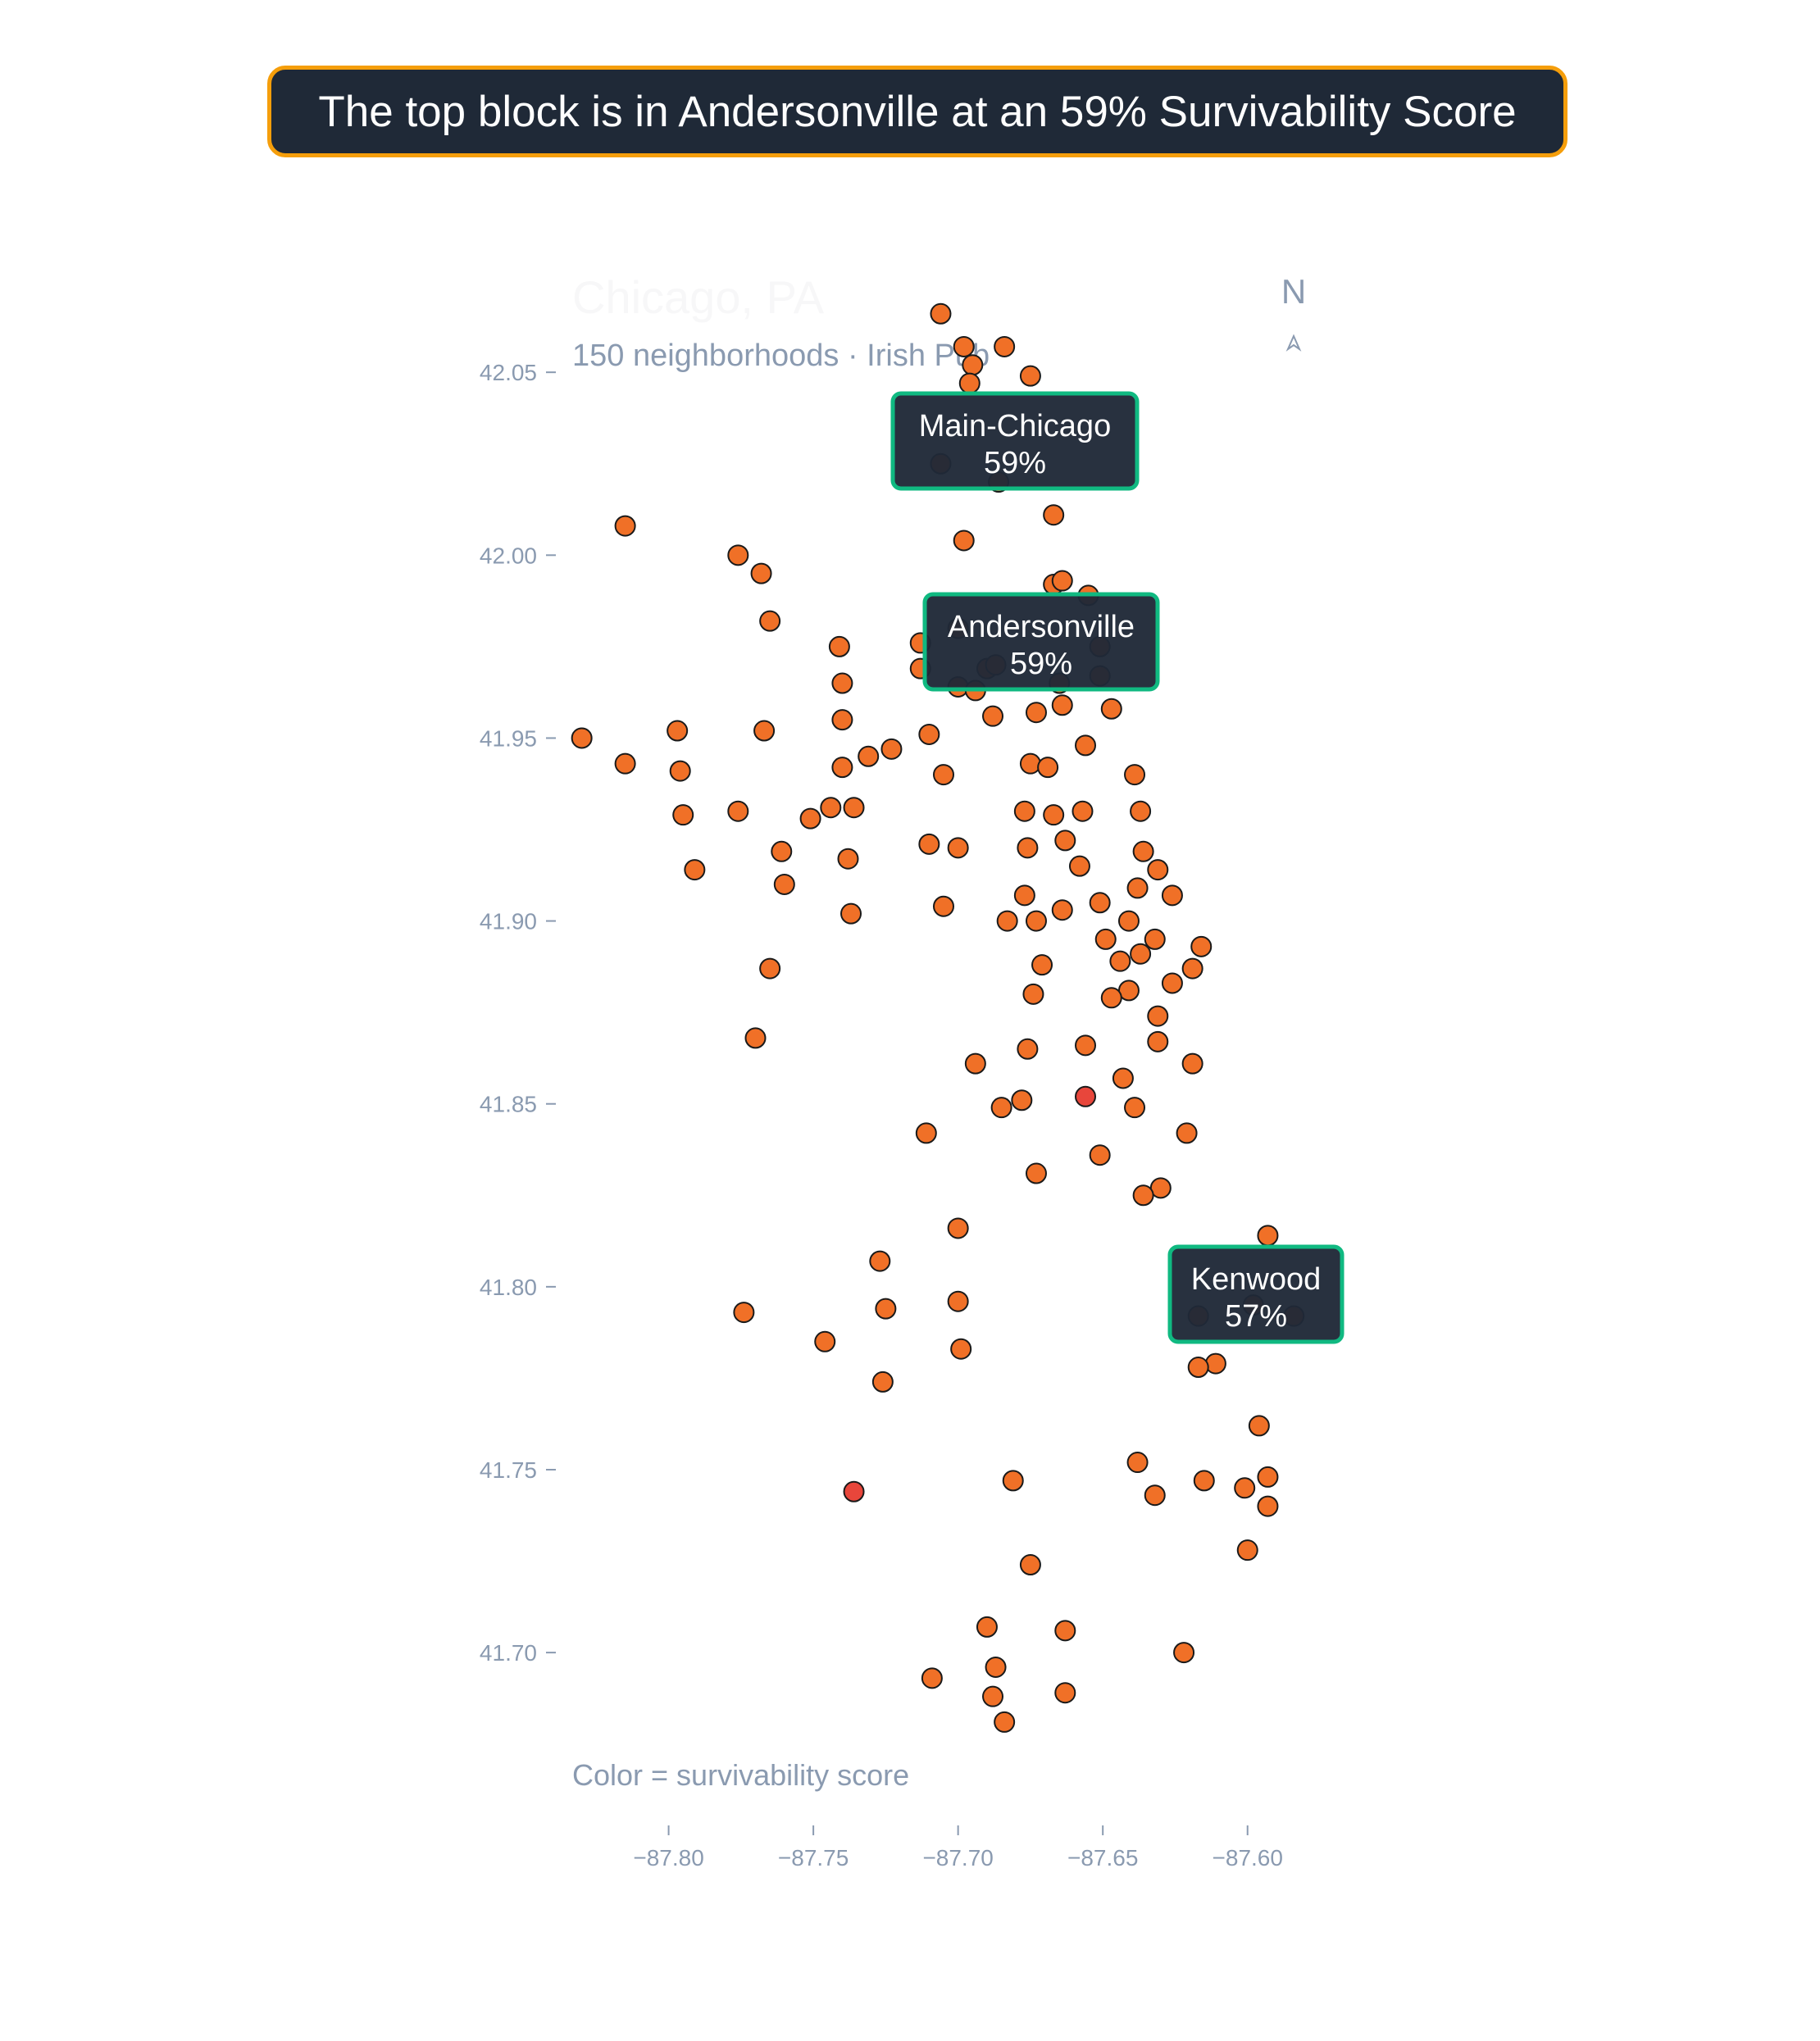 The width and height of the screenshot is (1820, 2041). What do you see at coordinates (1248, 1858) in the screenshot?
I see `x-tick-label: −87.60` at bounding box center [1248, 1858].